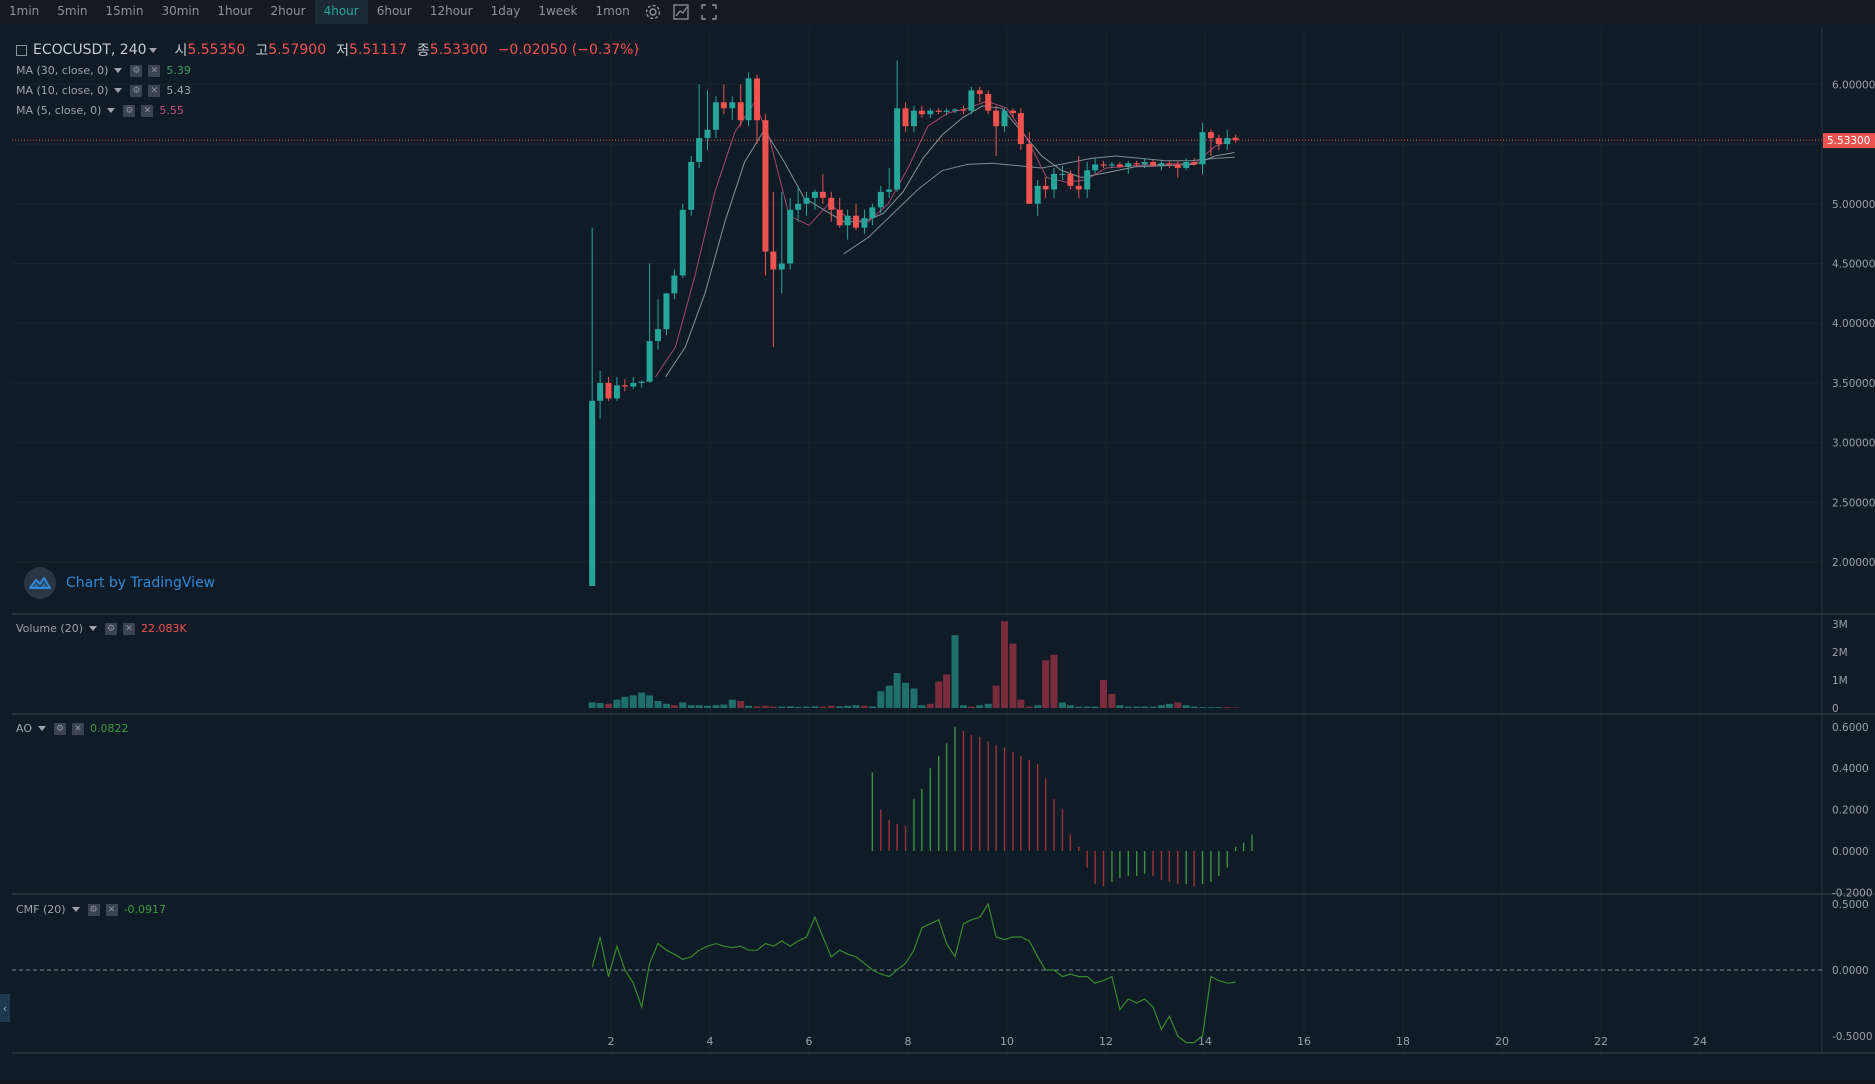  What do you see at coordinates (129, 628) in the screenshot?
I see `volume-remove-icon: ✕` at bounding box center [129, 628].